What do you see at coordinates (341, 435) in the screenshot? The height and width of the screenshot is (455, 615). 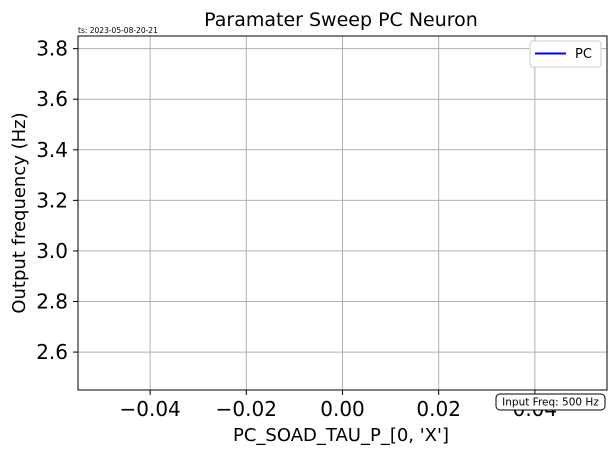 I see `x-axis-title: PC_SOAD_TAU_P_[0, 'X']` at bounding box center [341, 435].